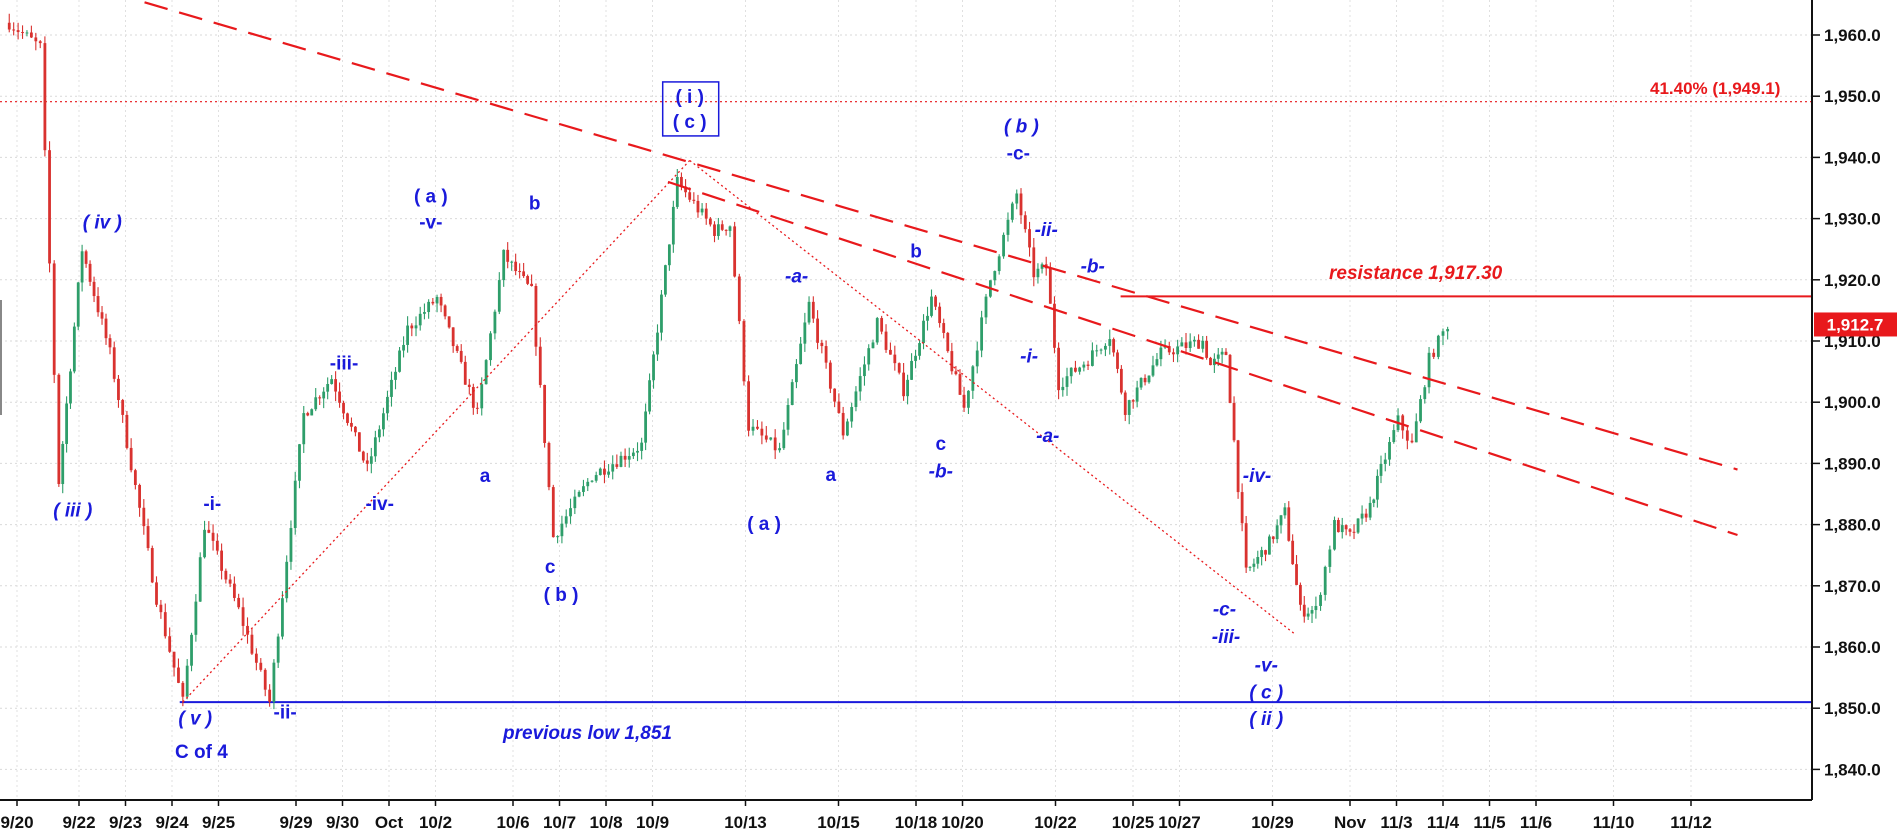  Describe the element at coordinates (962, 822) in the screenshot. I see `x-tick-label: 10/20` at that location.